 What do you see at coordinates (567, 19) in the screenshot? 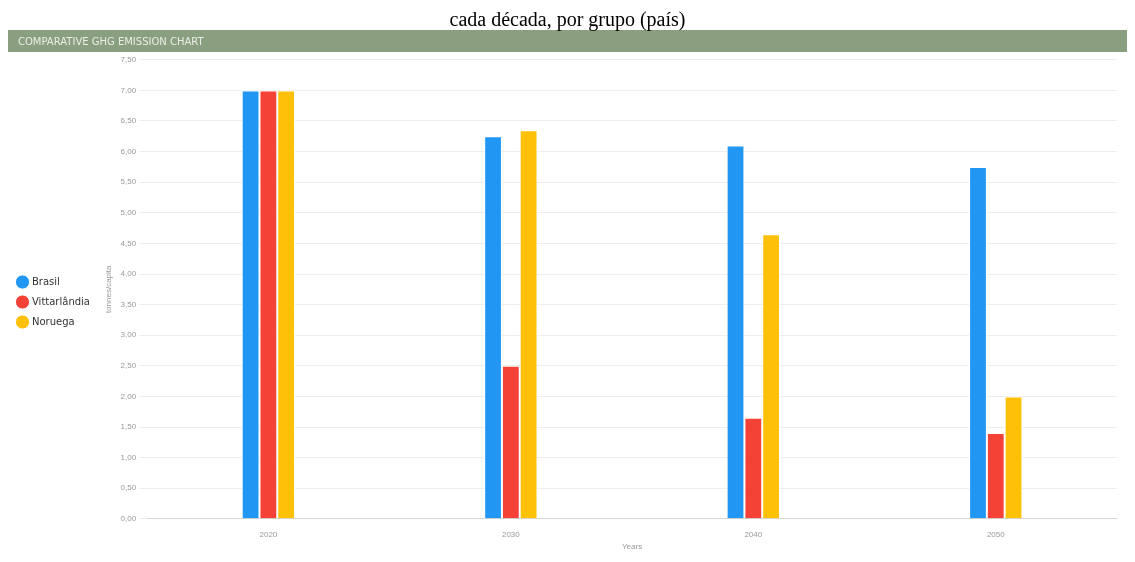
I see `text: cada década, por grupo (país)` at bounding box center [567, 19].